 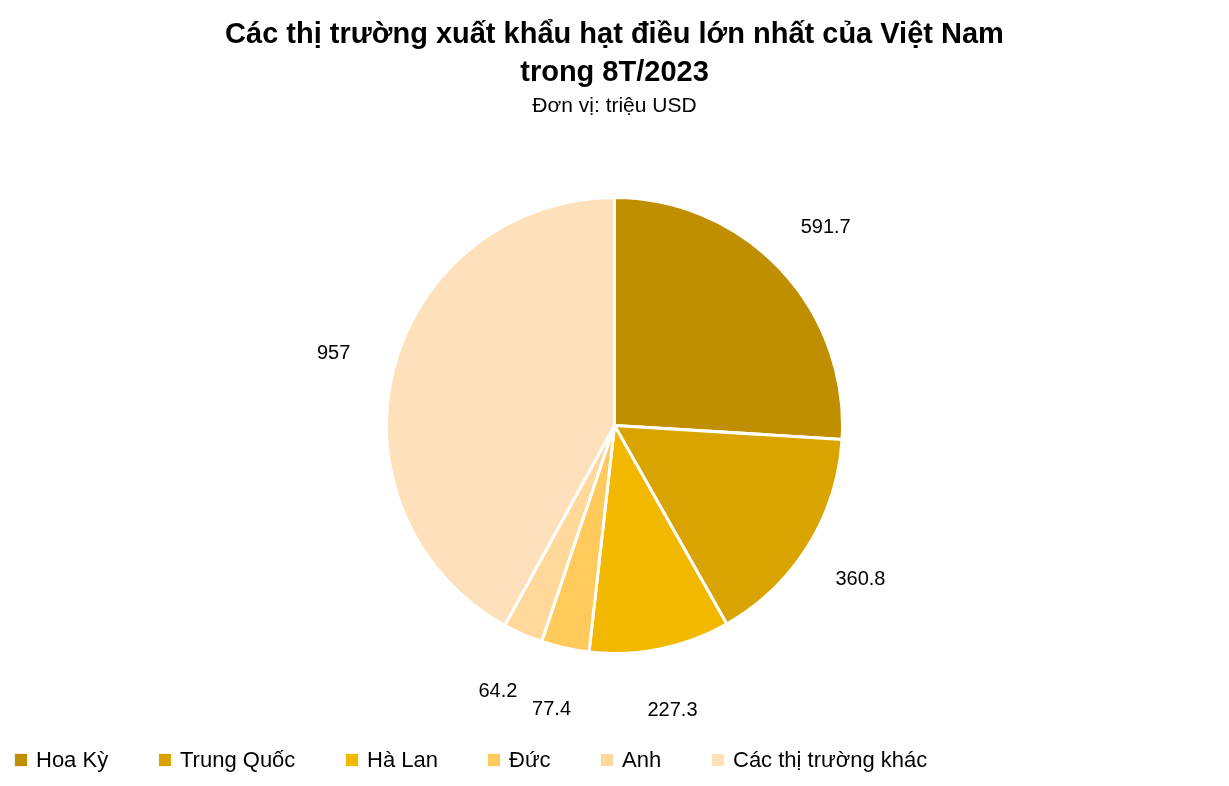 What do you see at coordinates (614, 52) in the screenshot?
I see `chart-title: Các thị trường xuất khẩu hạt điều lớn nhất của Việt Nam trong 8T/2023` at bounding box center [614, 52].